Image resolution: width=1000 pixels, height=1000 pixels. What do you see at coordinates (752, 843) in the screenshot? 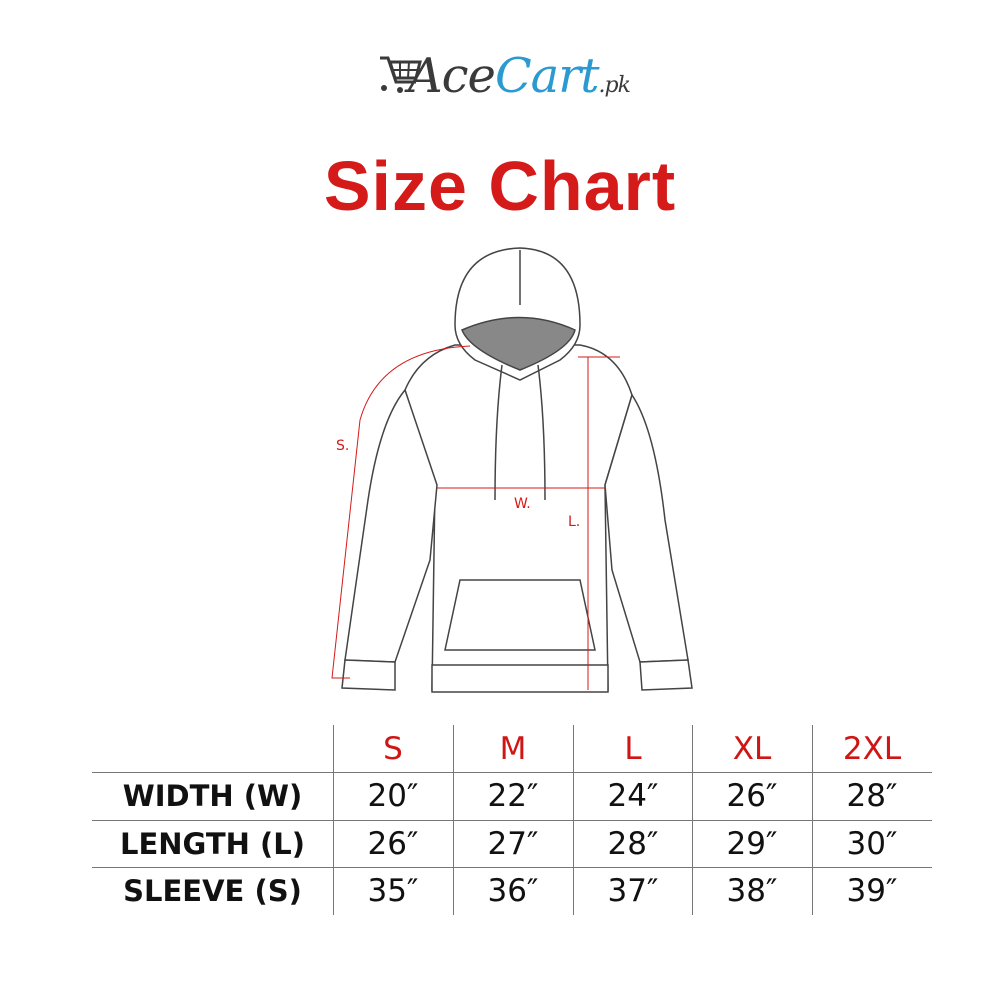
I see `size-value: 29″` at bounding box center [752, 843].